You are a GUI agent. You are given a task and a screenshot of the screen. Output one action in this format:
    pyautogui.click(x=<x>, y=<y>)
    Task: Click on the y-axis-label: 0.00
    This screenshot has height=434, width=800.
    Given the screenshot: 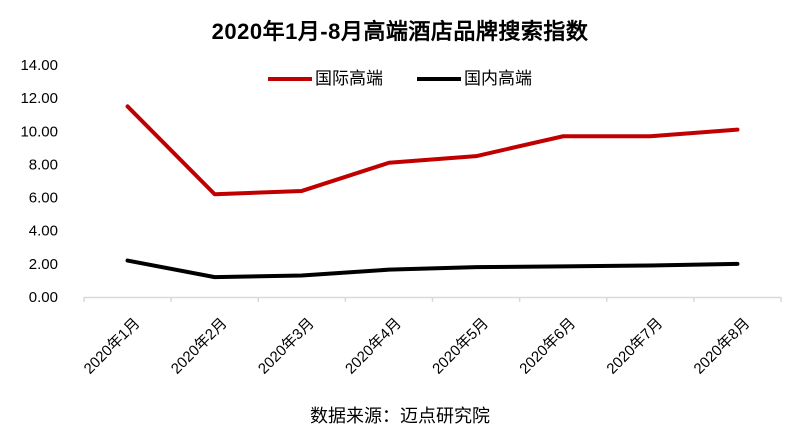 What is the action you would take?
    pyautogui.click(x=43, y=297)
    